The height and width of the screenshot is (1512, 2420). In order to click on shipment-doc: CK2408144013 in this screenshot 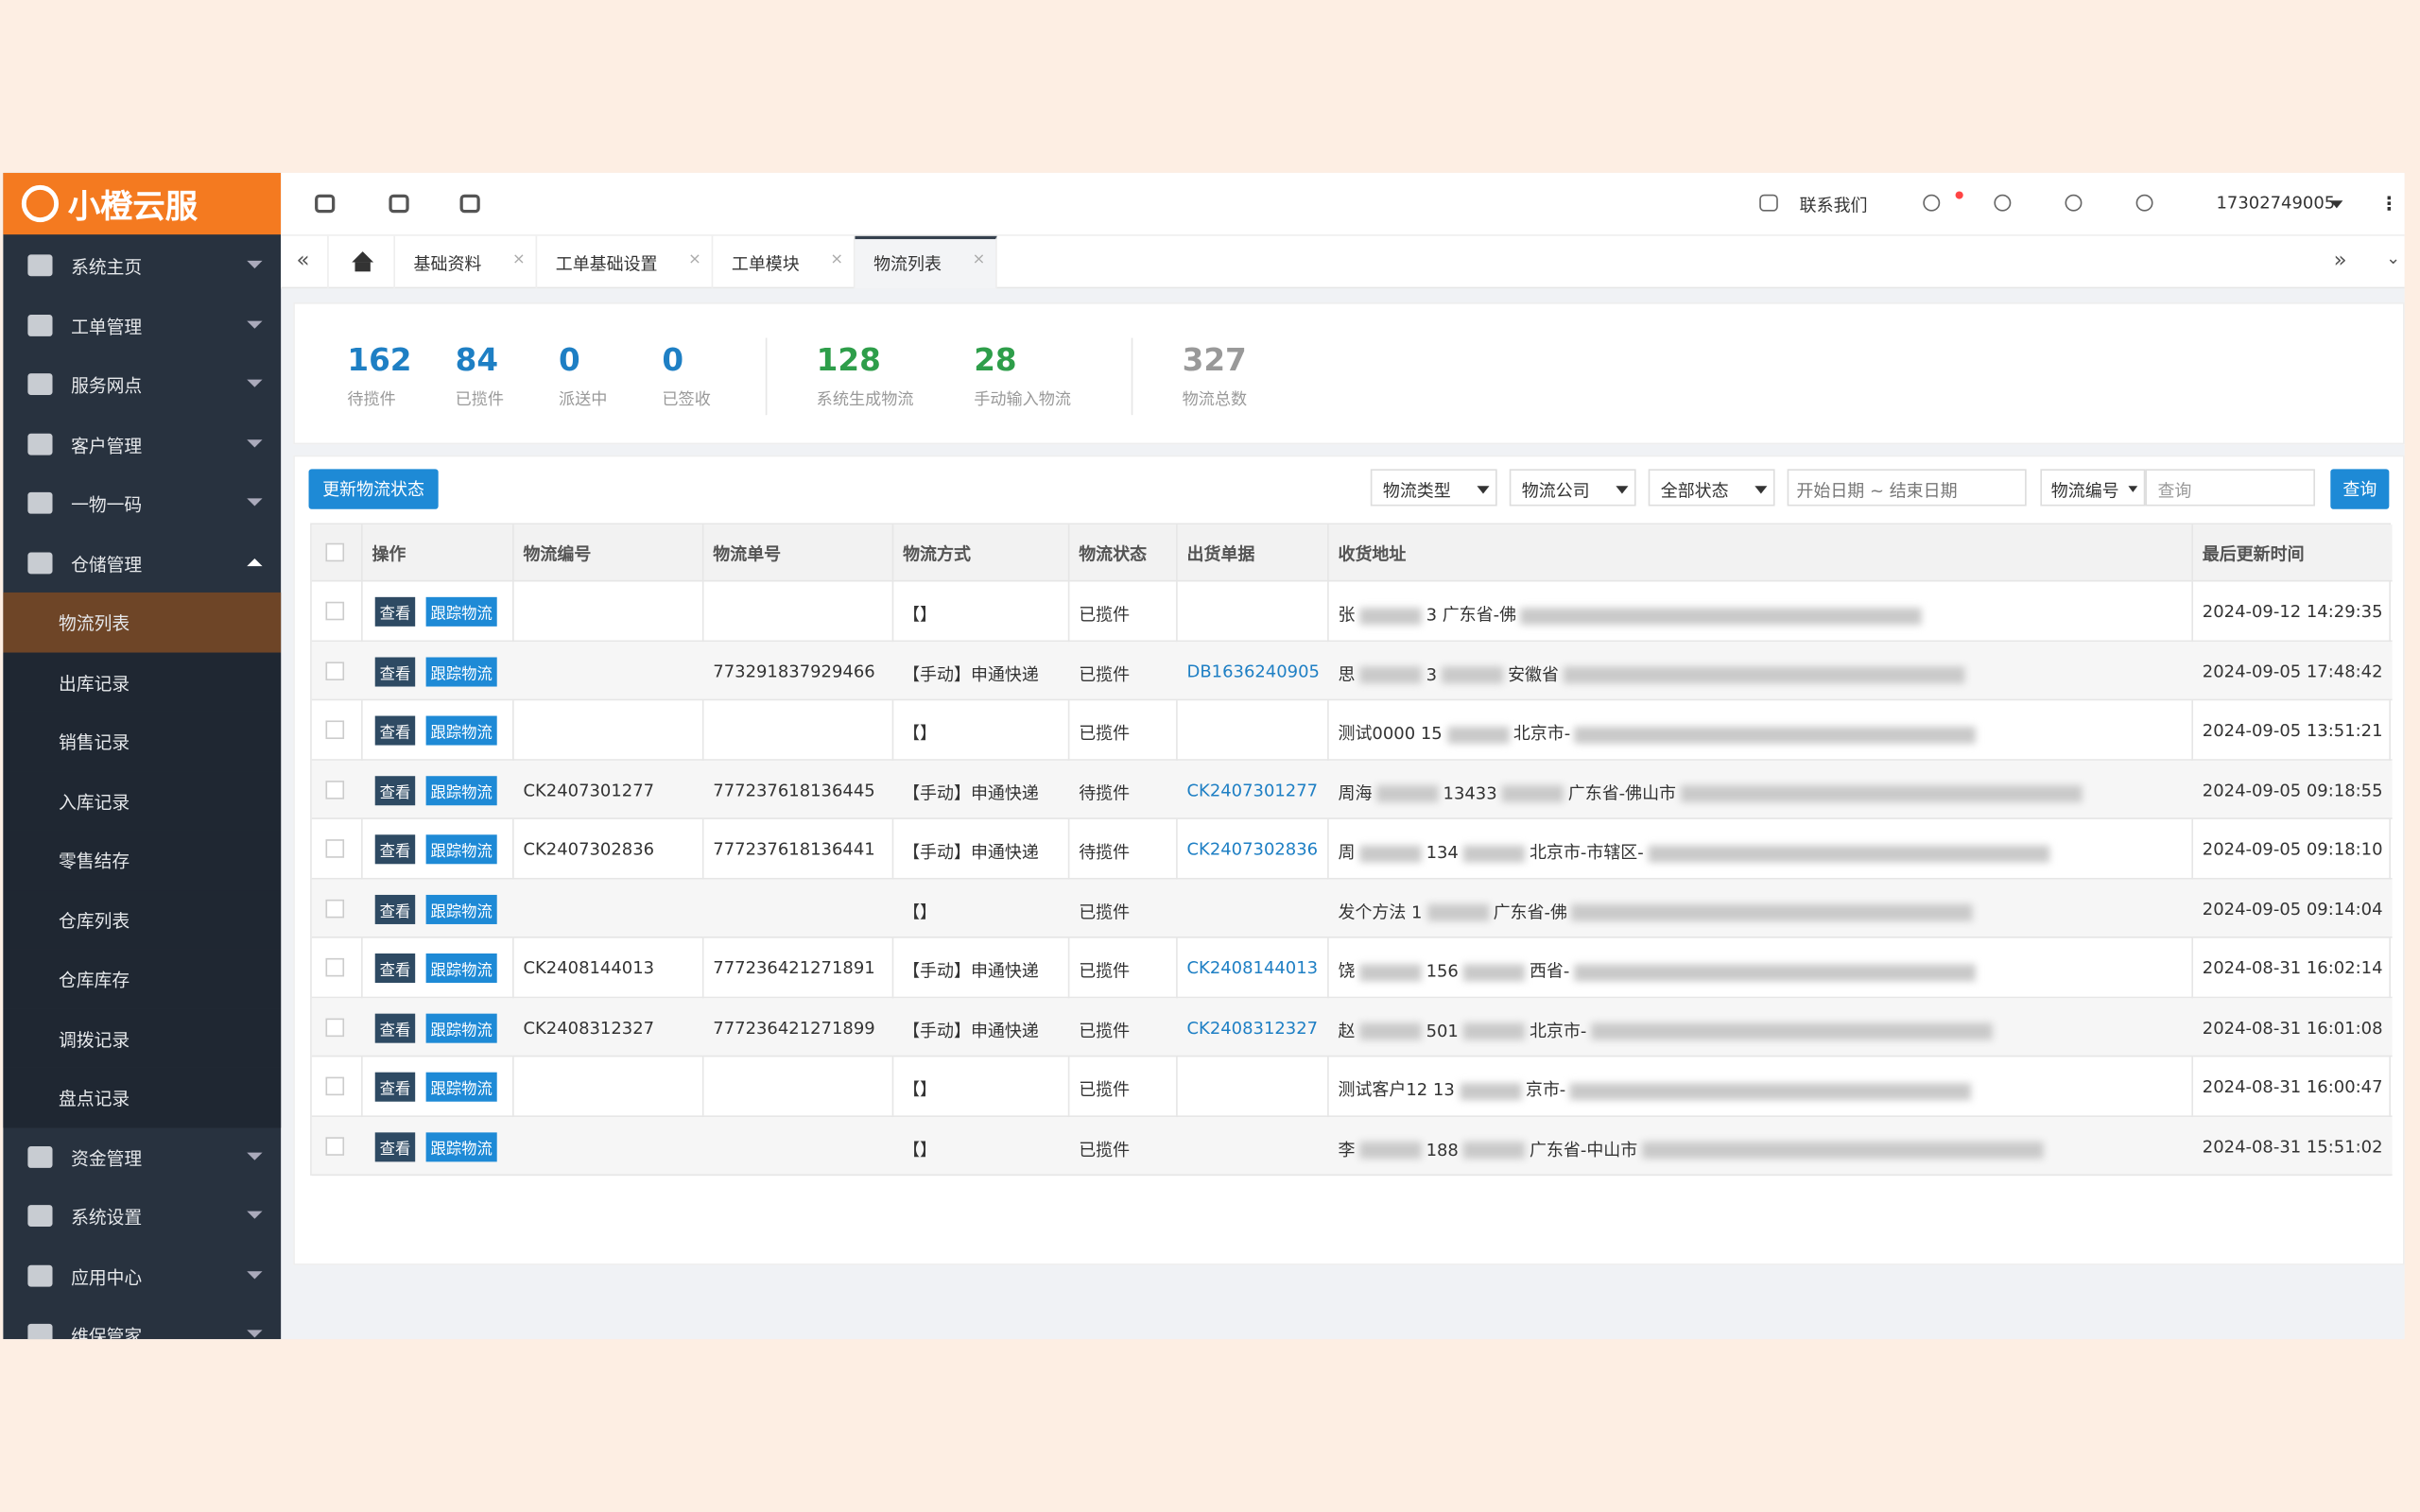, I will do `click(1252, 968)`.